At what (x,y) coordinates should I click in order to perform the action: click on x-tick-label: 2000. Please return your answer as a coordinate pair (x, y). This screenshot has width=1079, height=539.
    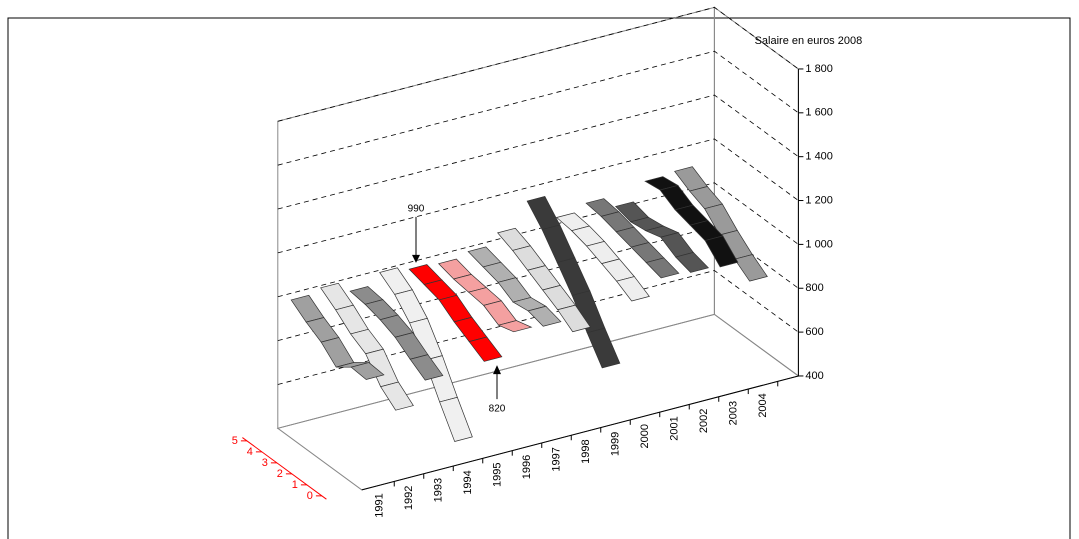
    Looking at the image, I should click on (645, 436).